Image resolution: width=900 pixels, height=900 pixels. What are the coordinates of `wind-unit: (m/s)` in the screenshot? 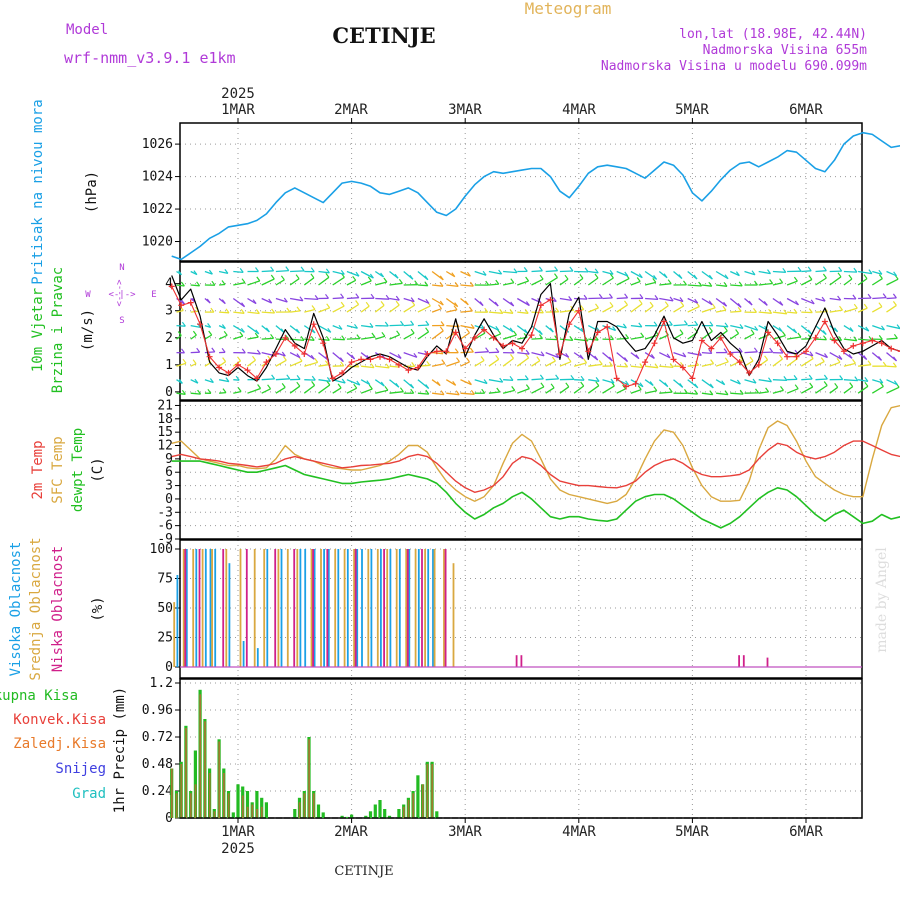 It's located at (88, 330).